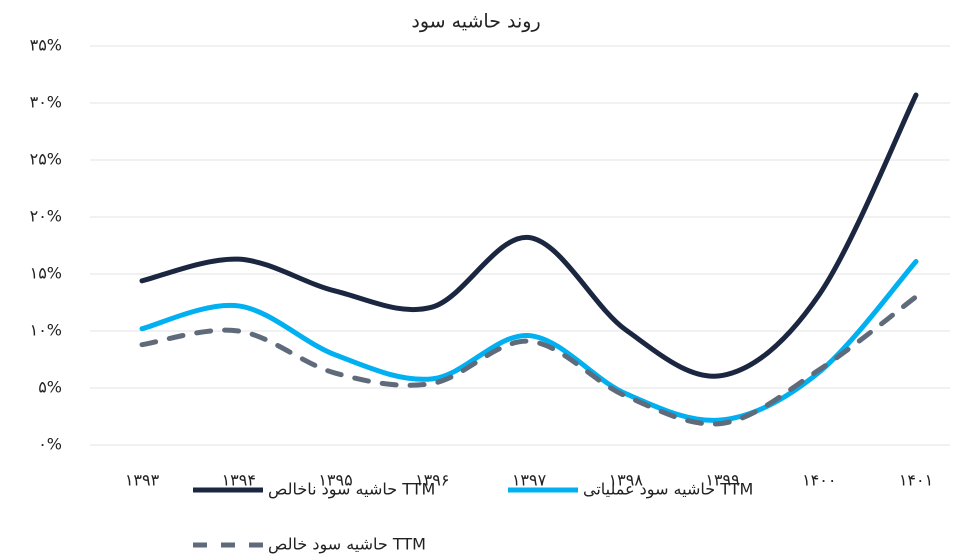  I want to click on x-tick-label: ۱۳۹۷, so click(529, 480).